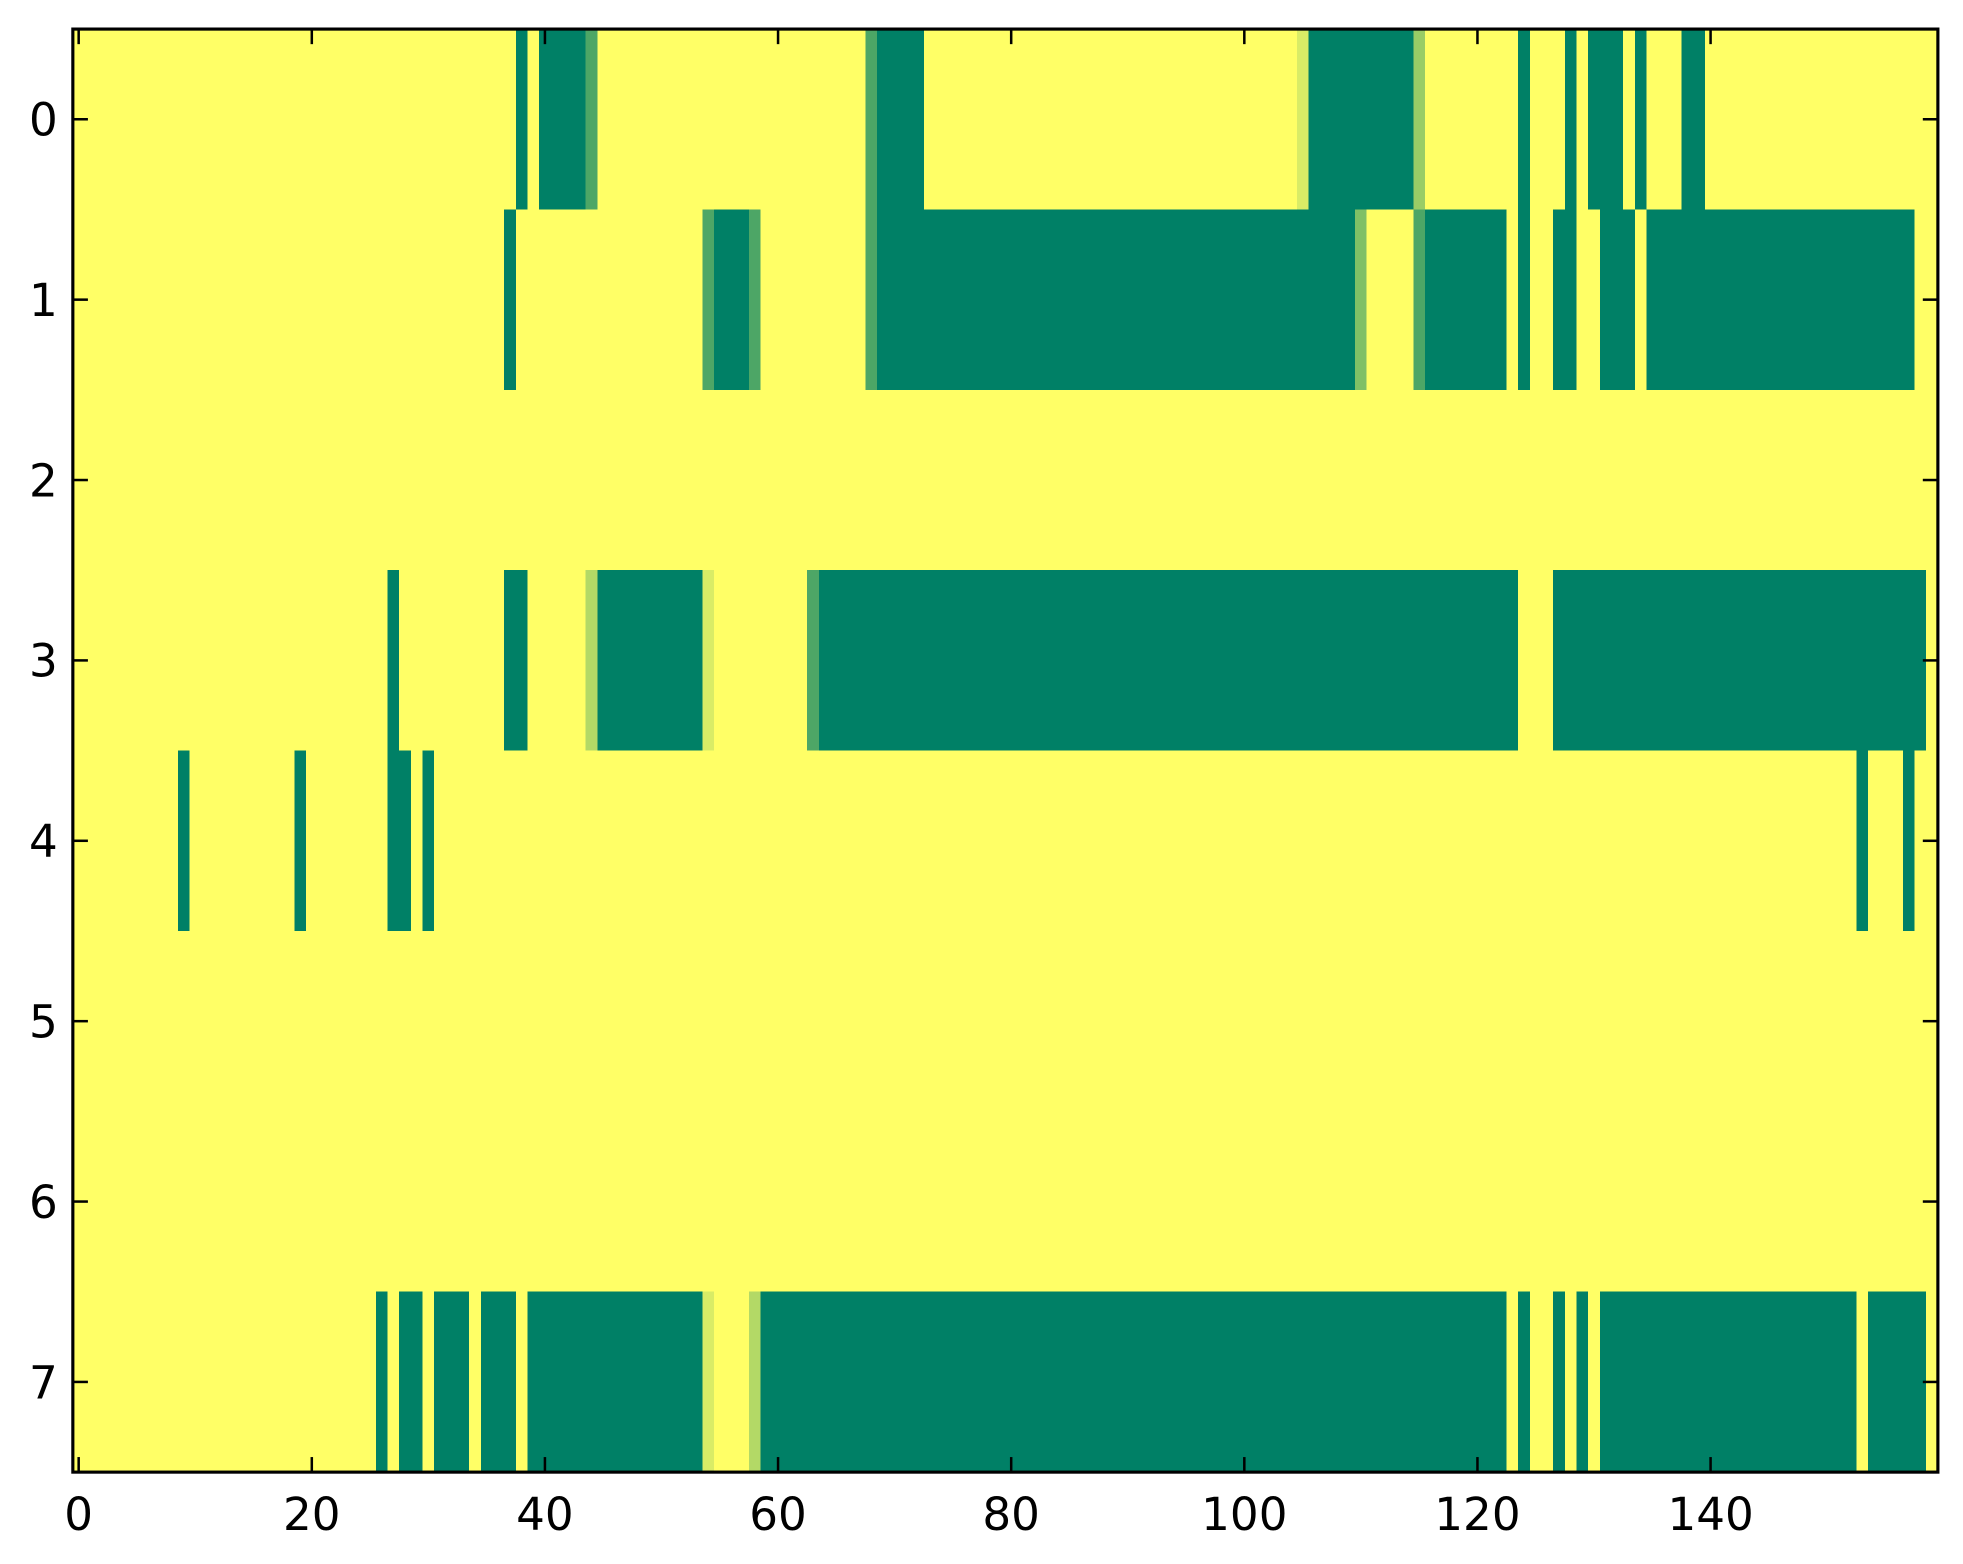 The image size is (1963, 1564). Describe the element at coordinates (1710, 1514) in the screenshot. I see `x-tick-label: 140` at that location.